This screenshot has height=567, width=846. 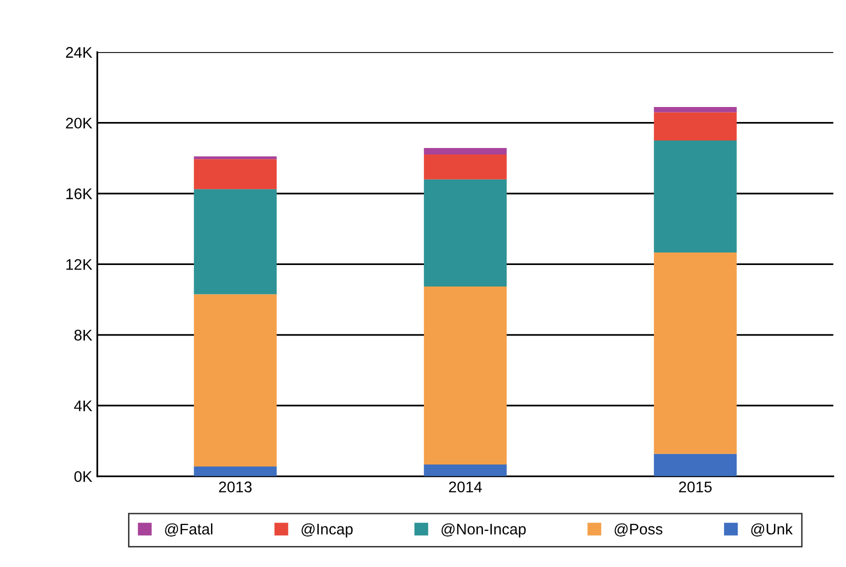 What do you see at coordinates (83, 406) in the screenshot?
I see `y-tick-label: 4K` at bounding box center [83, 406].